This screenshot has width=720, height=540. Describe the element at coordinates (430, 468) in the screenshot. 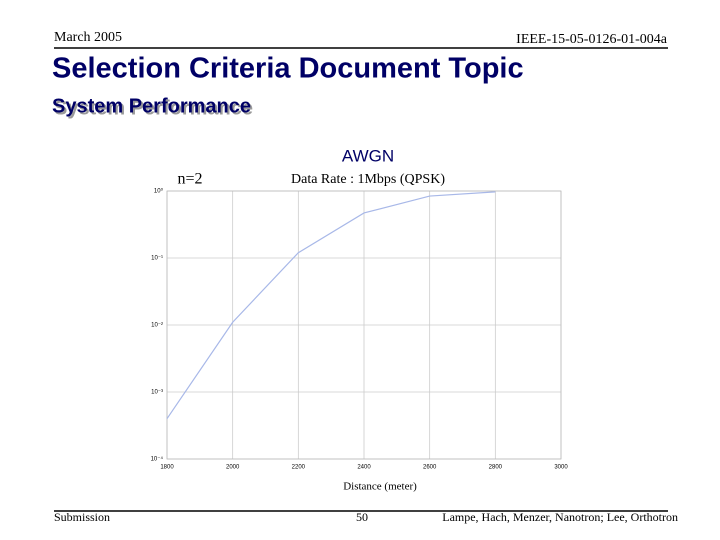

I see `x-tick-label: 2600` at that location.